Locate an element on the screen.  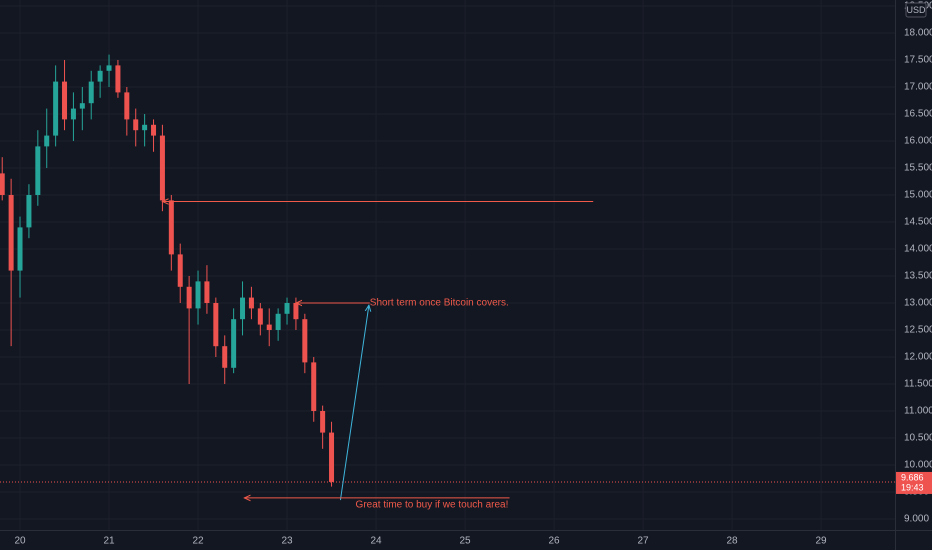
currency-label: USD is located at coordinates (916, 10).